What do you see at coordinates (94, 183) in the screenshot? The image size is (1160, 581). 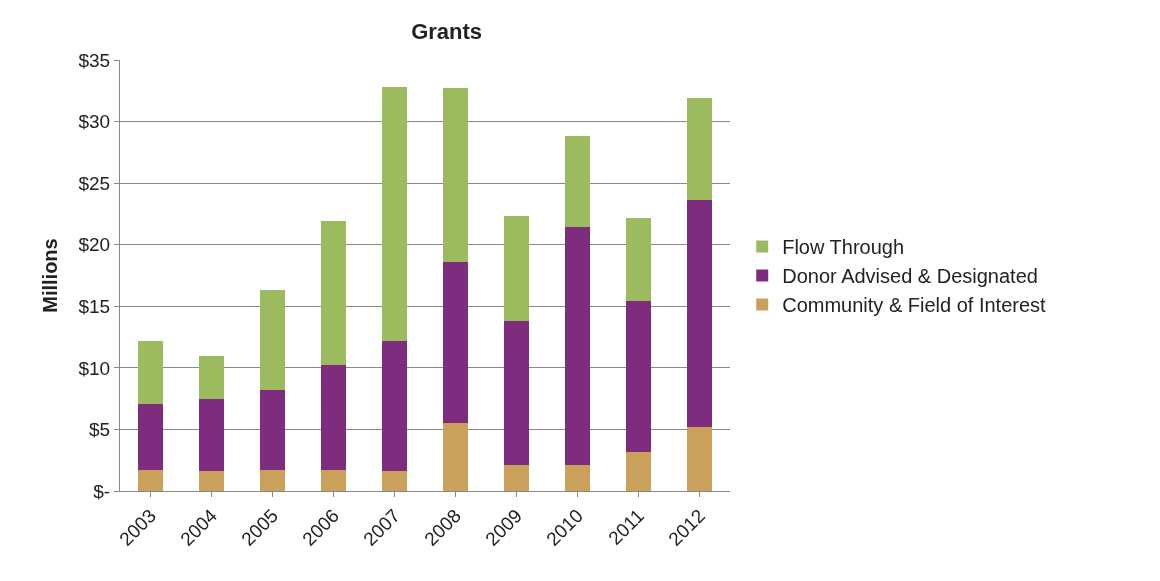 I see `y-tick-label: $25` at bounding box center [94, 183].